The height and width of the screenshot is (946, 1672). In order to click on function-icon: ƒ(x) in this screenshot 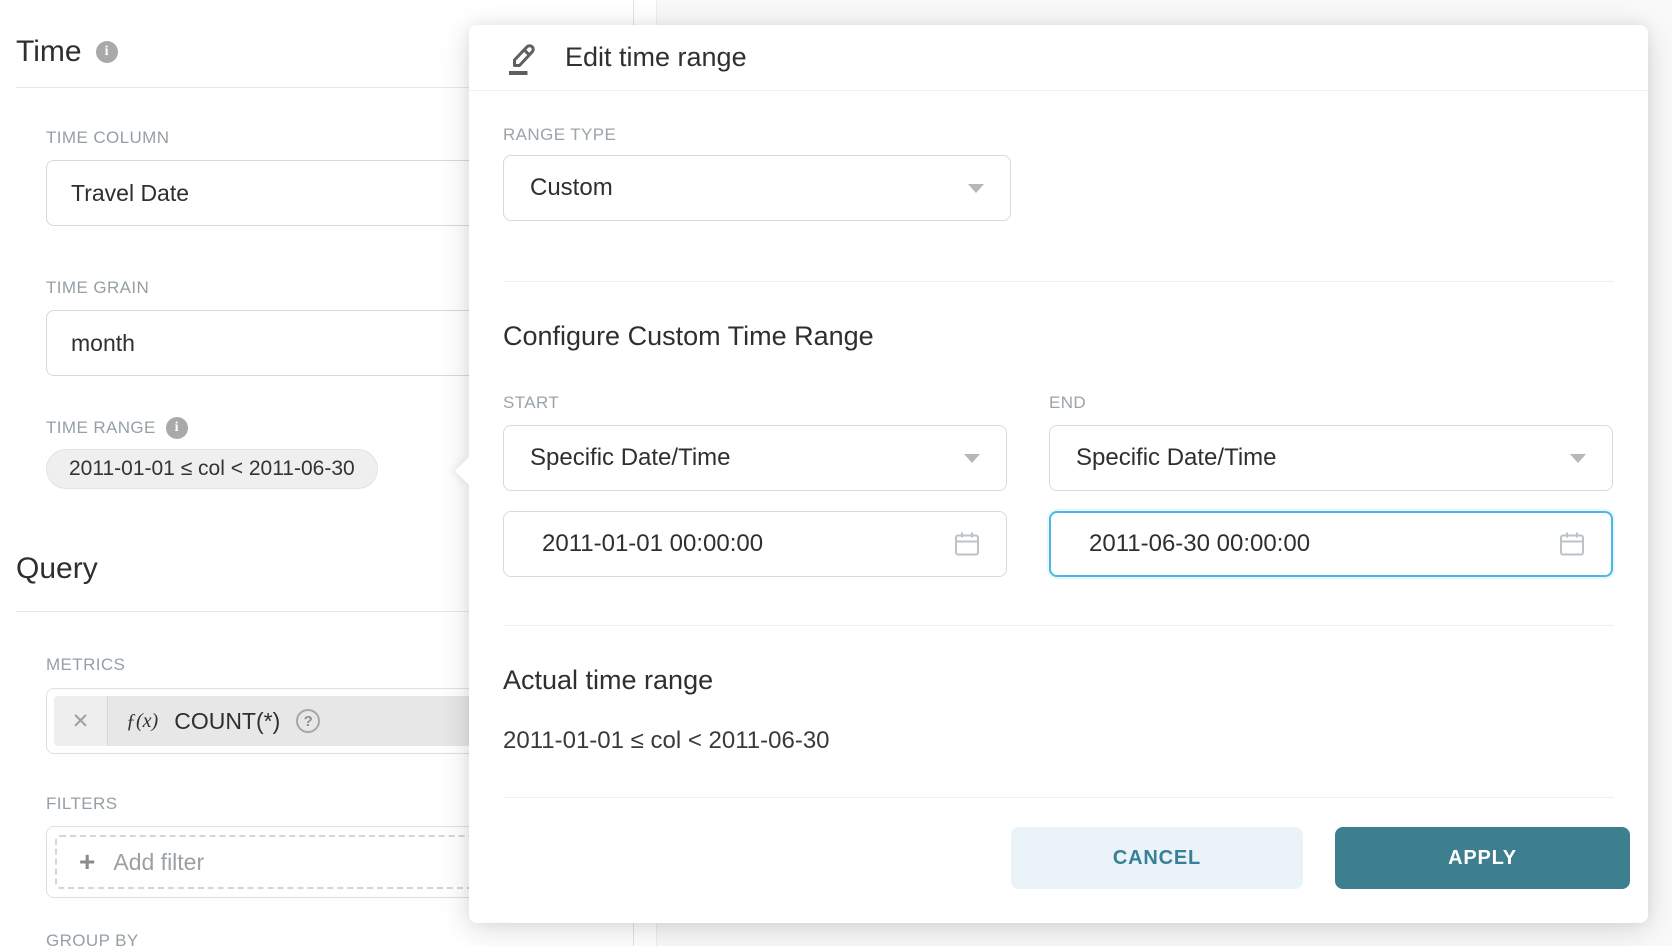, I will do `click(142, 720)`.